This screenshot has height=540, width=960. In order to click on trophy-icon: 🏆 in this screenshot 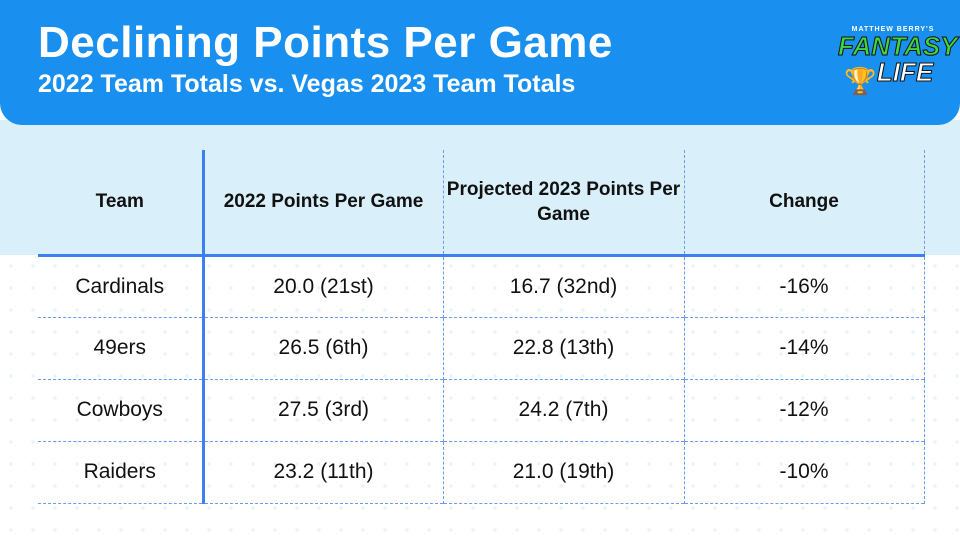, I will do `click(860, 81)`.